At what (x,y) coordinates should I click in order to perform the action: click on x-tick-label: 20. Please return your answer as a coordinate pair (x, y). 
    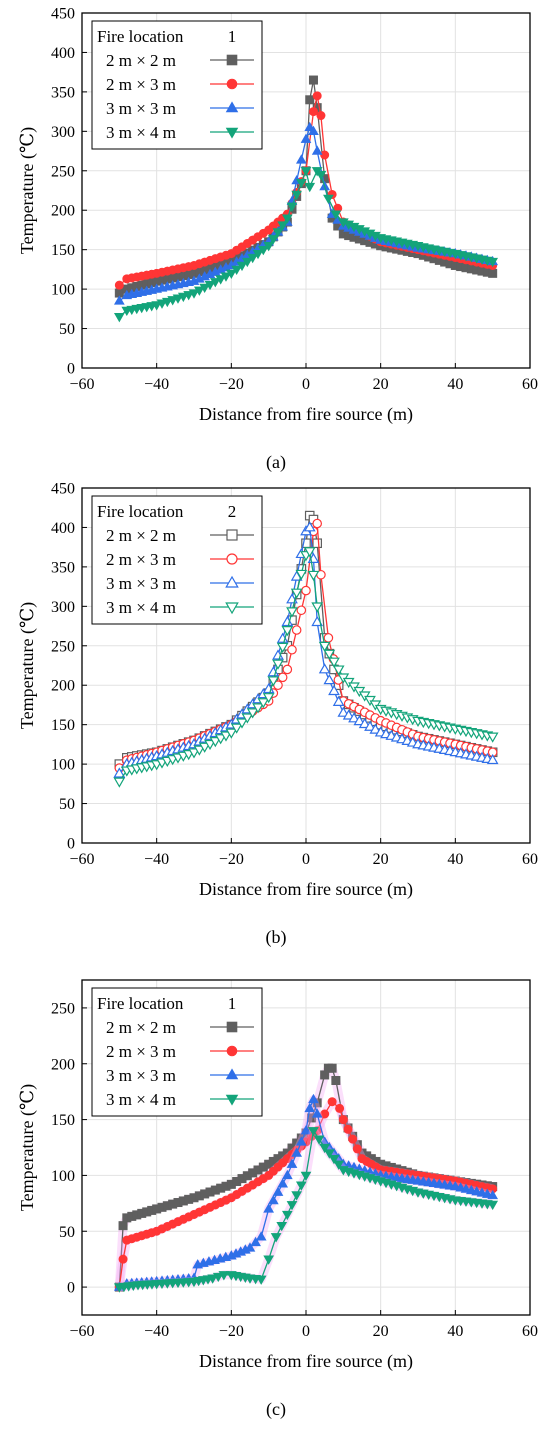
    Looking at the image, I should click on (381, 384).